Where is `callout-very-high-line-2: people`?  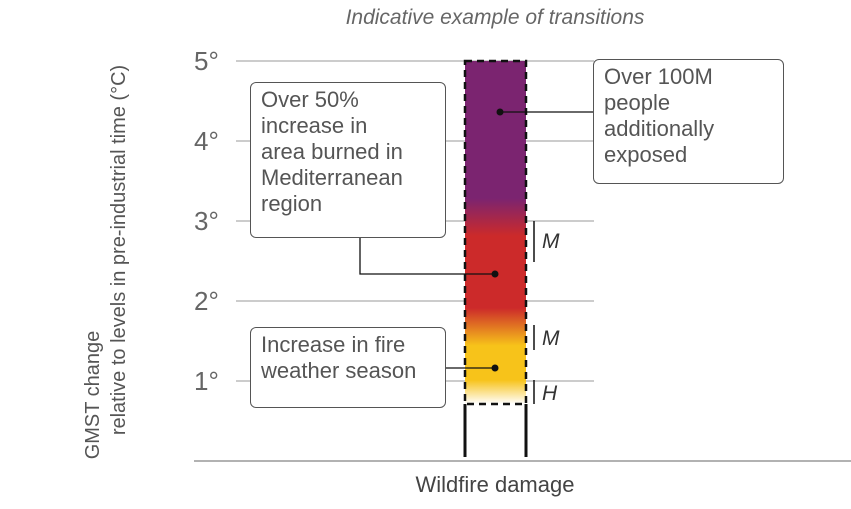 callout-very-high-line-2: people is located at coordinates (637, 102).